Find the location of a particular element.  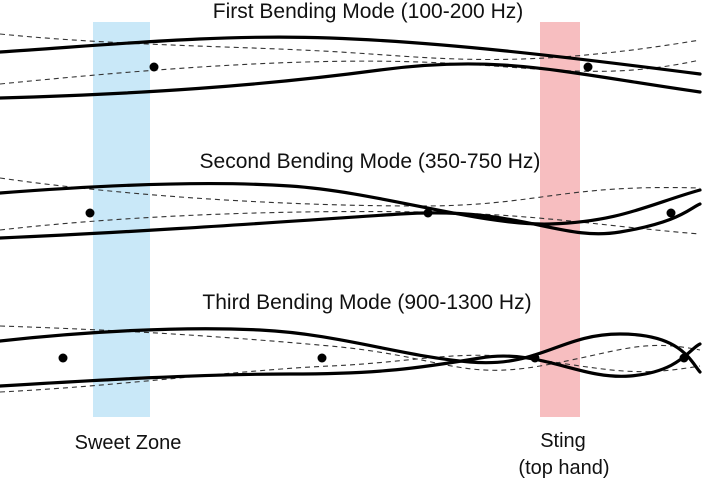

third-mode-group is located at coordinates (351, 359).